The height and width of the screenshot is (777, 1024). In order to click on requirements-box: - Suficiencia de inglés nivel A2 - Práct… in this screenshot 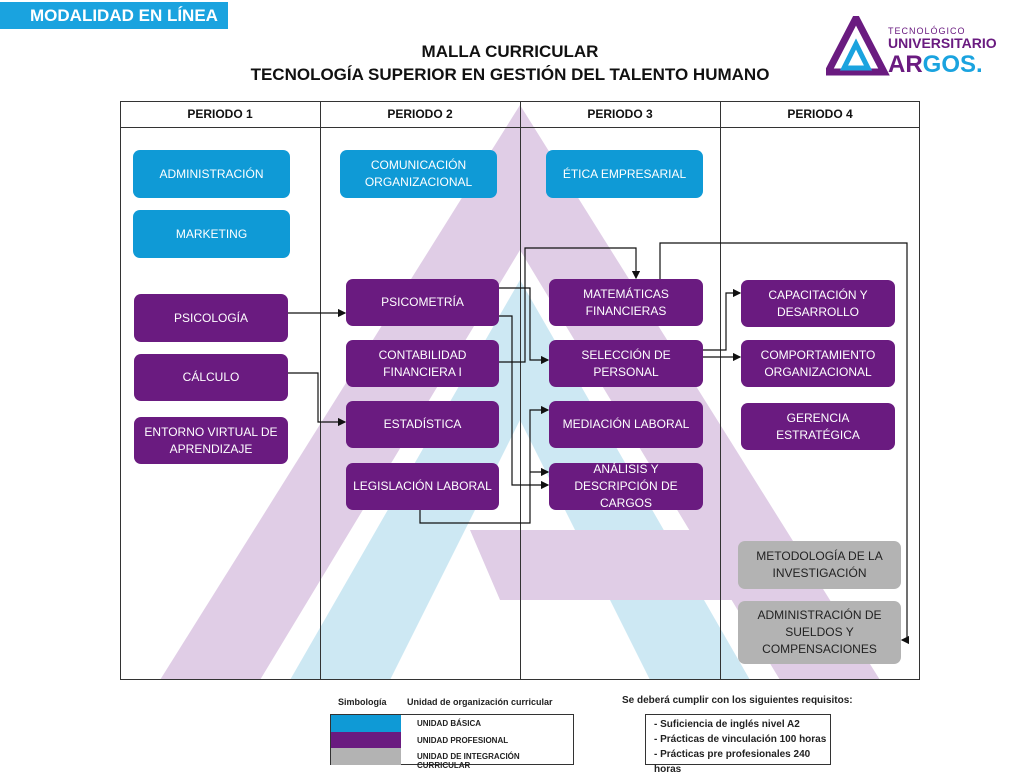, I will do `click(738, 744)`.